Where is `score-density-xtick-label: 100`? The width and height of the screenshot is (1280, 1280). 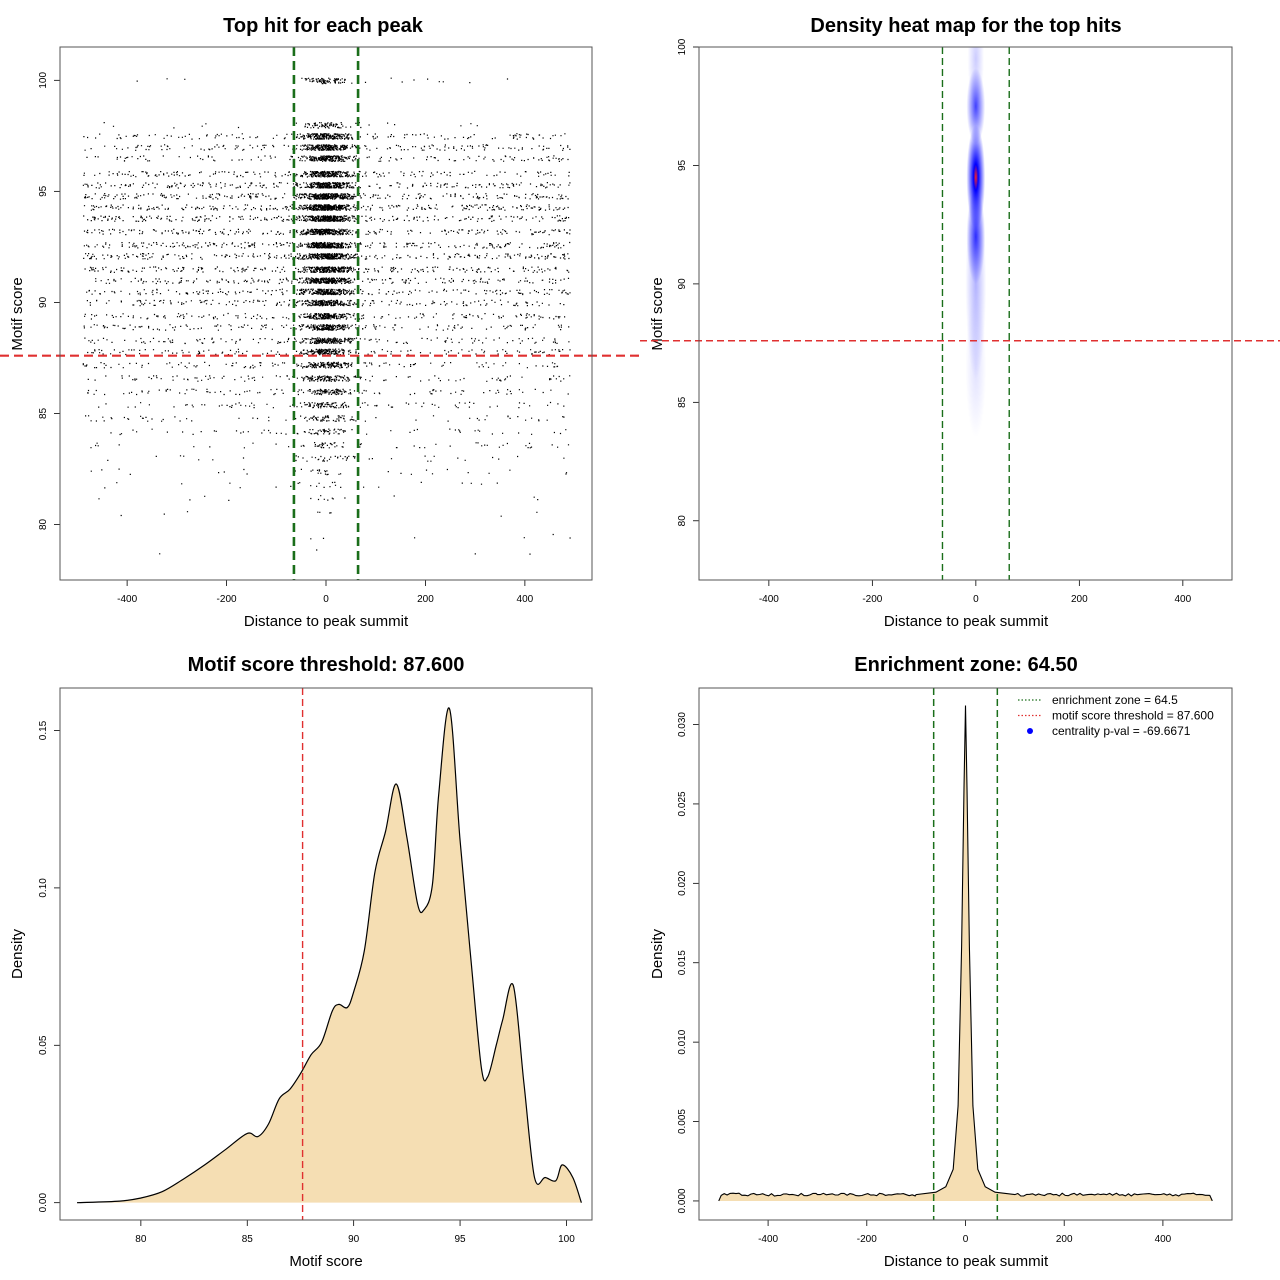
score-density-xtick-label: 100 is located at coordinates (566, 1239).